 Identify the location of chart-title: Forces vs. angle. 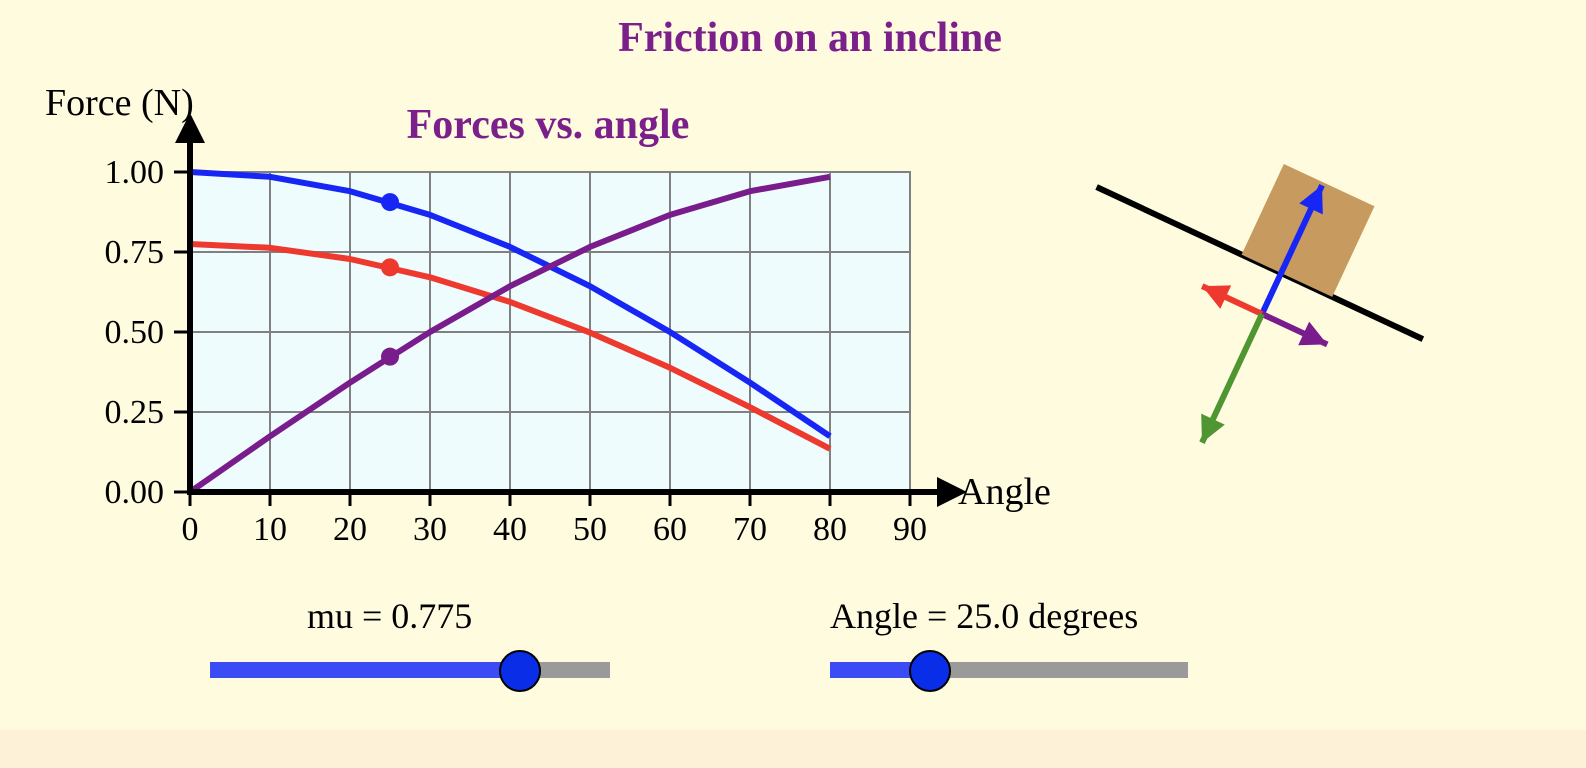
(548, 125).